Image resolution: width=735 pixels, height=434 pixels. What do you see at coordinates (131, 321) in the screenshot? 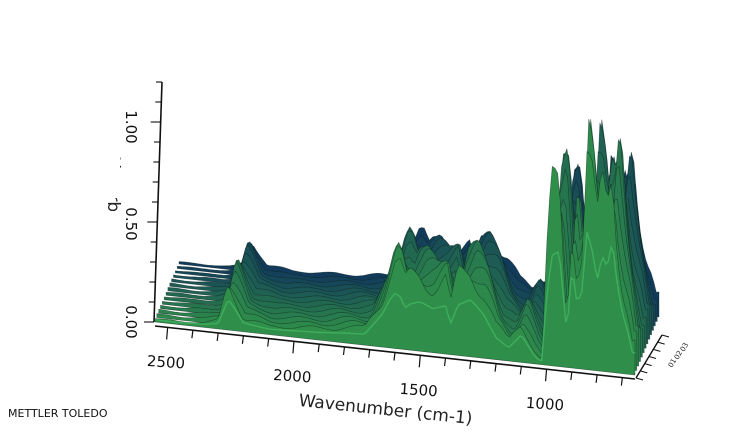
I see `z-tick-label: 0.00` at bounding box center [131, 321].